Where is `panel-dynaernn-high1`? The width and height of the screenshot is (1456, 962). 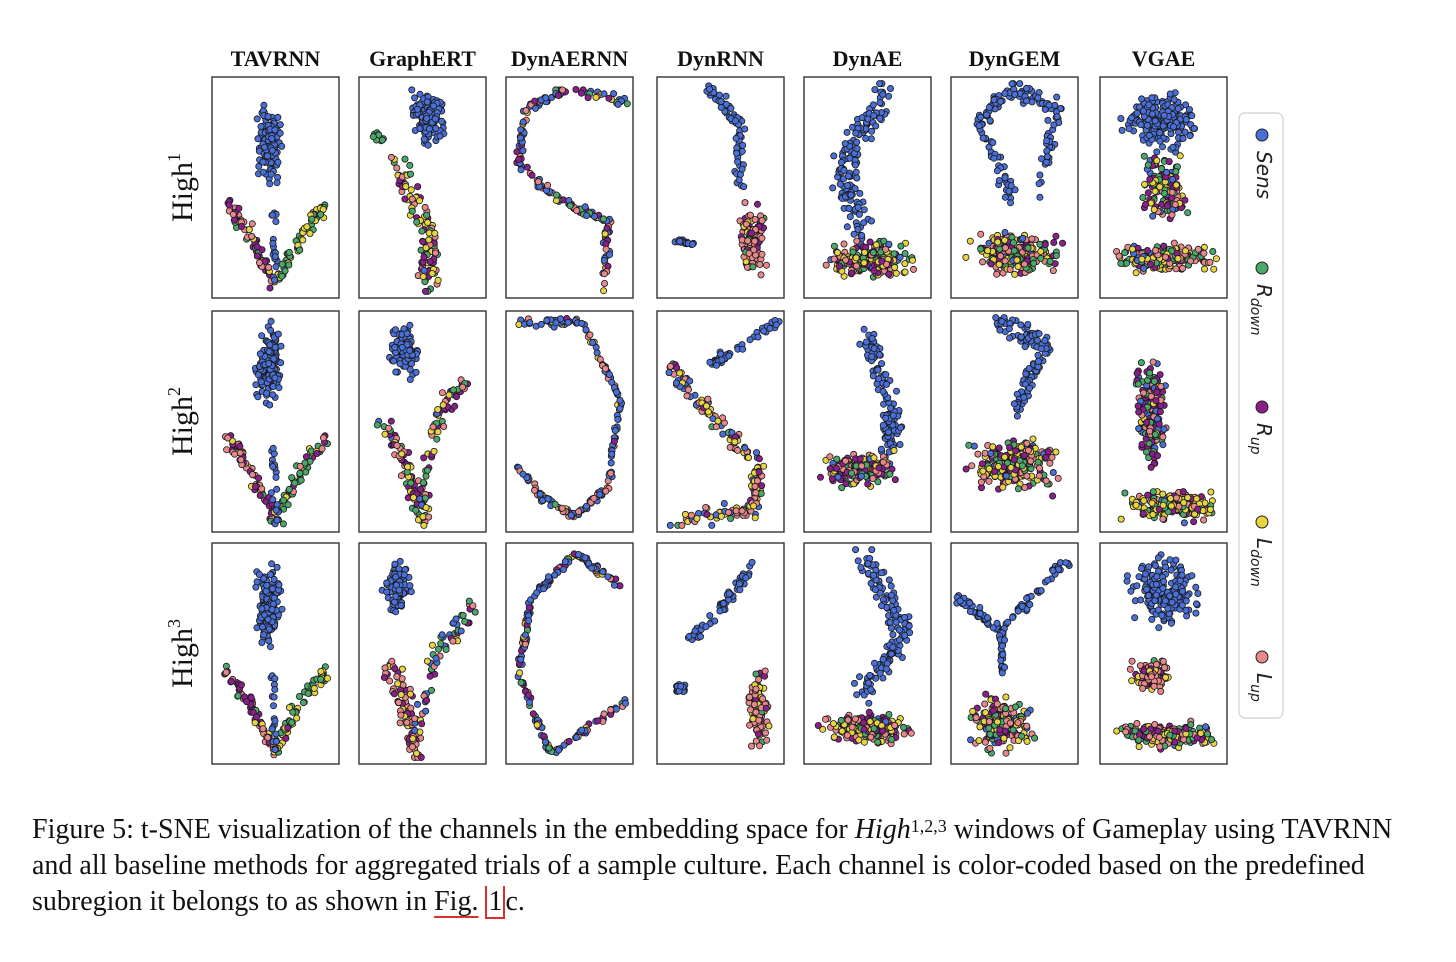
panel-dynaernn-high1 is located at coordinates (569, 187).